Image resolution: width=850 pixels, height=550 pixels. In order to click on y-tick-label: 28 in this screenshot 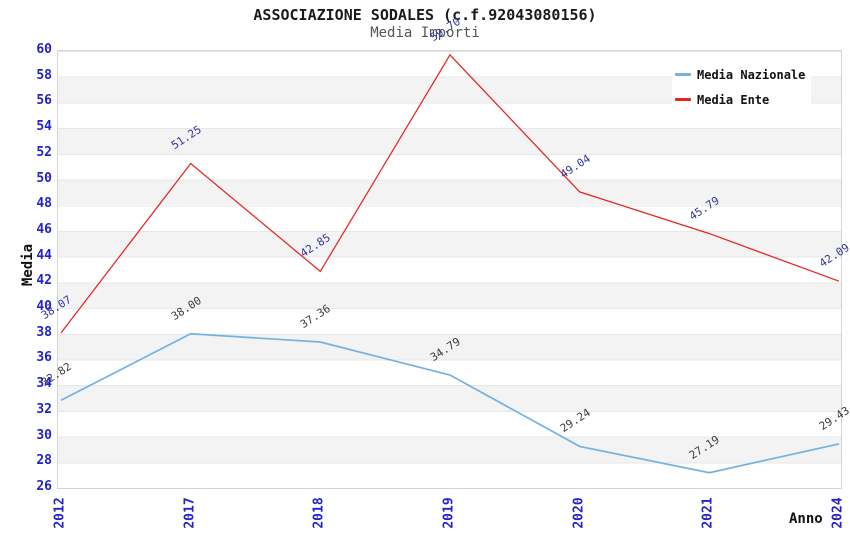, I will do `click(44, 461)`.